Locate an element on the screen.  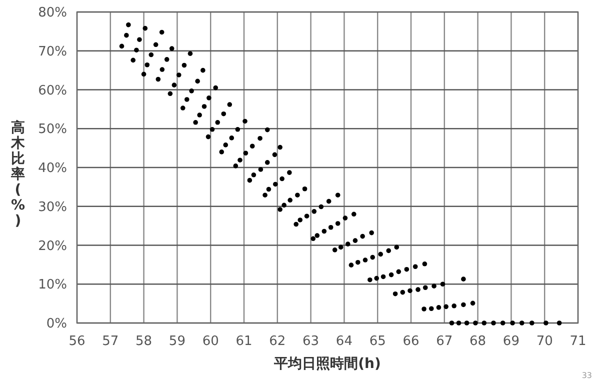
x-tick-label: 65 is located at coordinates (377, 341).